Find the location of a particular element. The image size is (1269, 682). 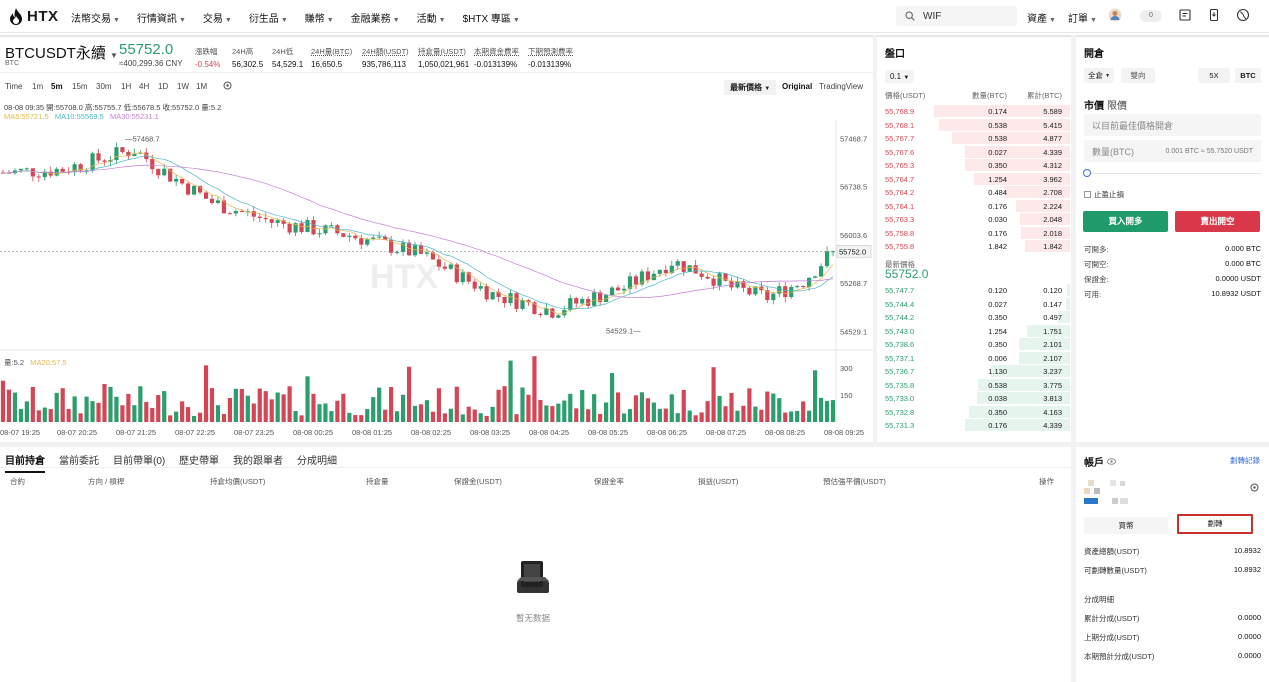

quantity-slider-track is located at coordinates (1172, 173).